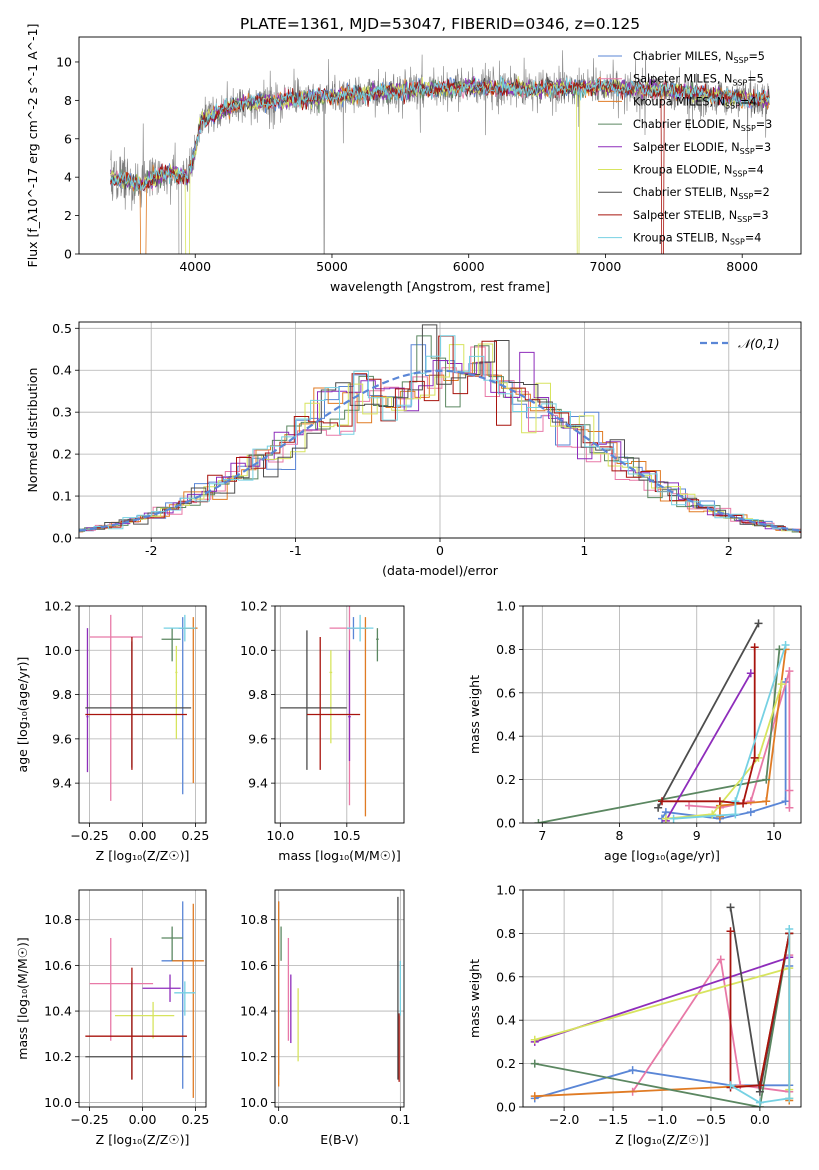 The image size is (819, 1170). What do you see at coordinates (440, 570) in the screenshot?
I see `x-axis-label: (data-model)/error` at bounding box center [440, 570].